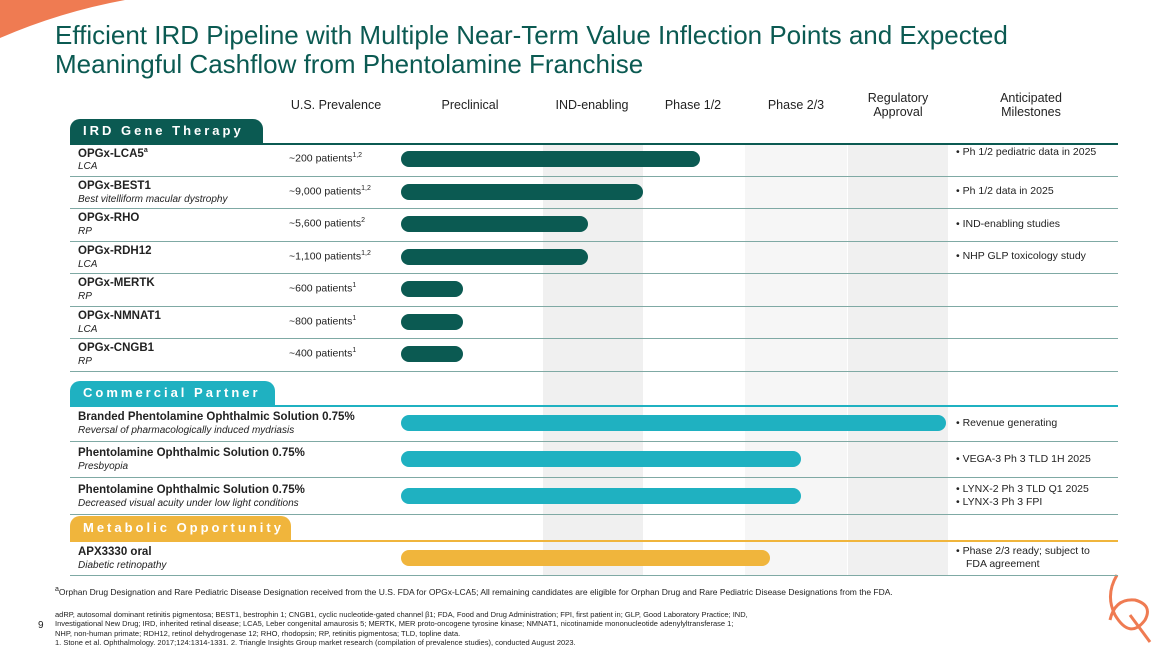 The height and width of the screenshot is (649, 1162). I want to click on program-name: OPGx-RDH12, so click(115, 250).